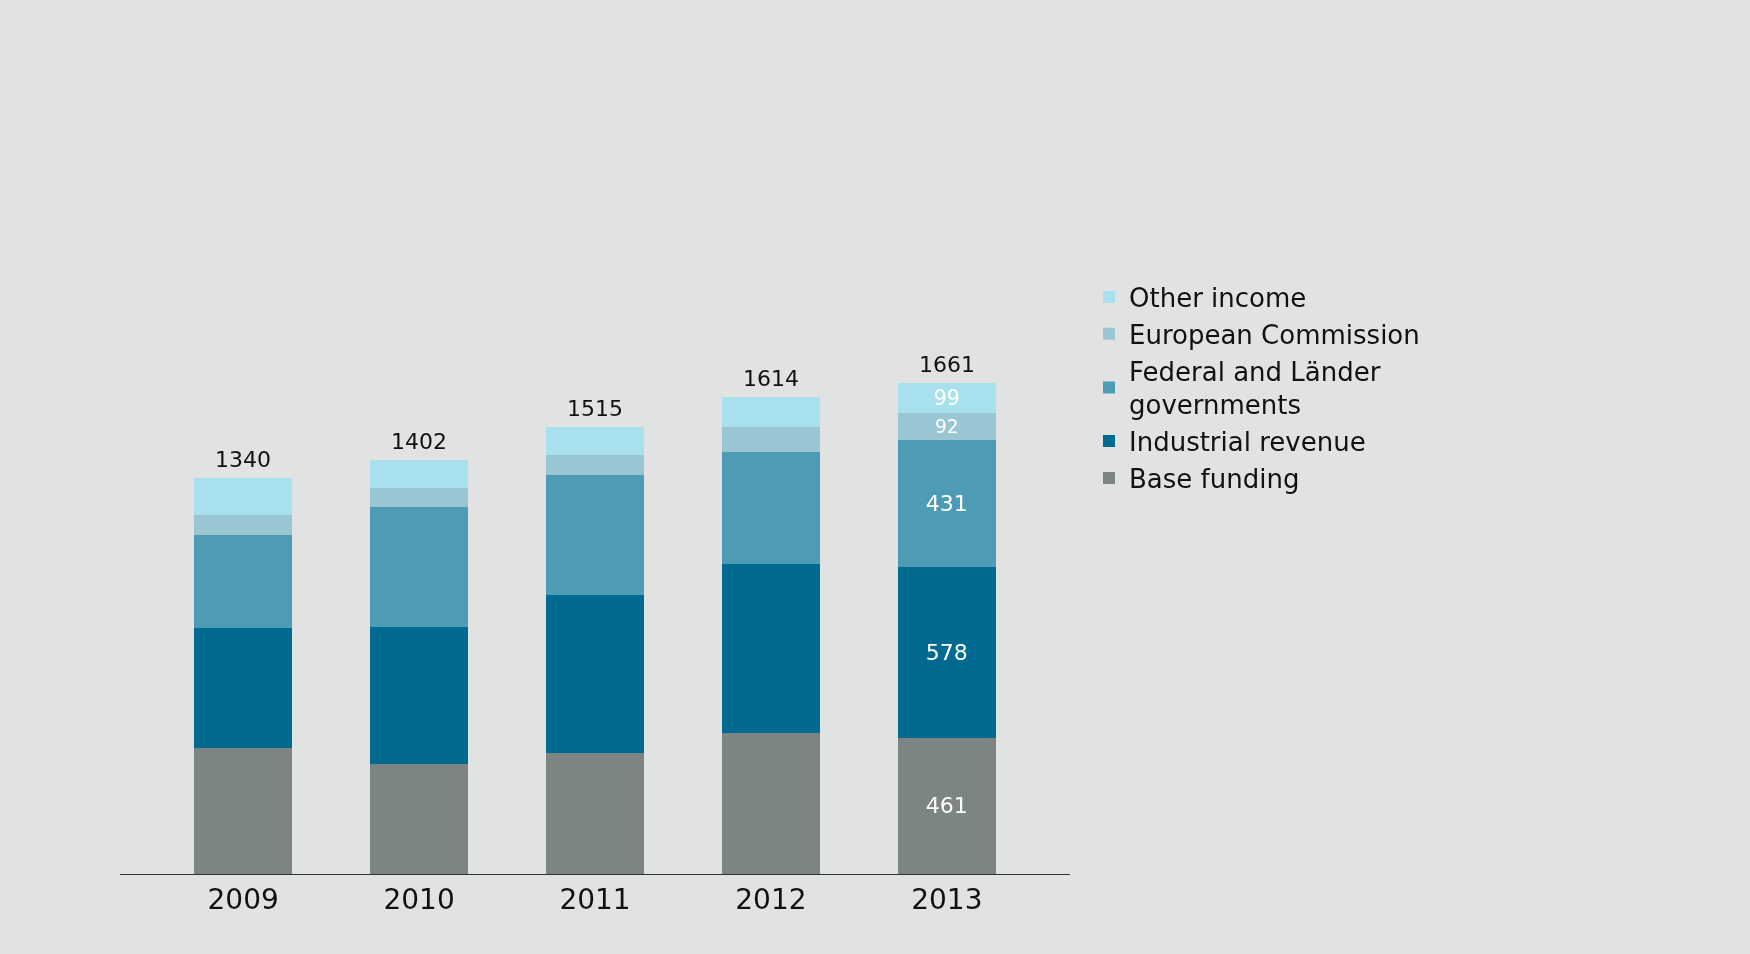 The width and height of the screenshot is (1750, 954). I want to click on data-label: 578, so click(946, 652).